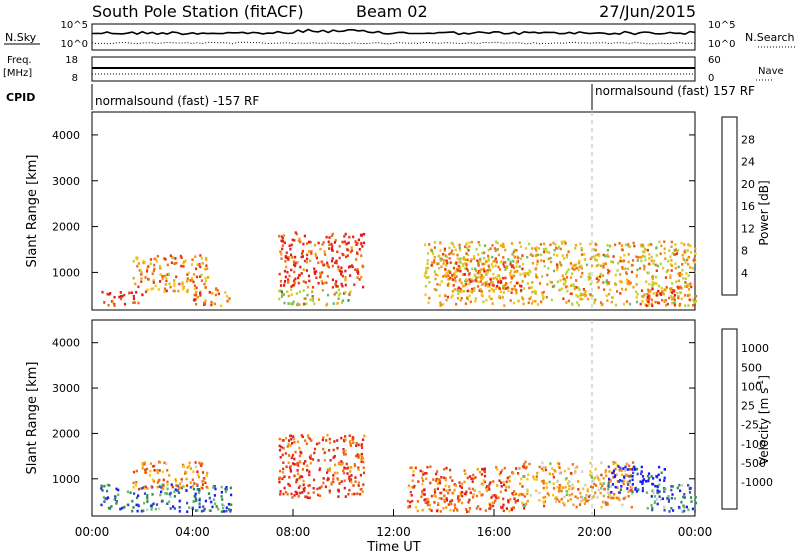  Describe the element at coordinates (771, 71) in the screenshot. I see `nave-label: Nave` at that location.